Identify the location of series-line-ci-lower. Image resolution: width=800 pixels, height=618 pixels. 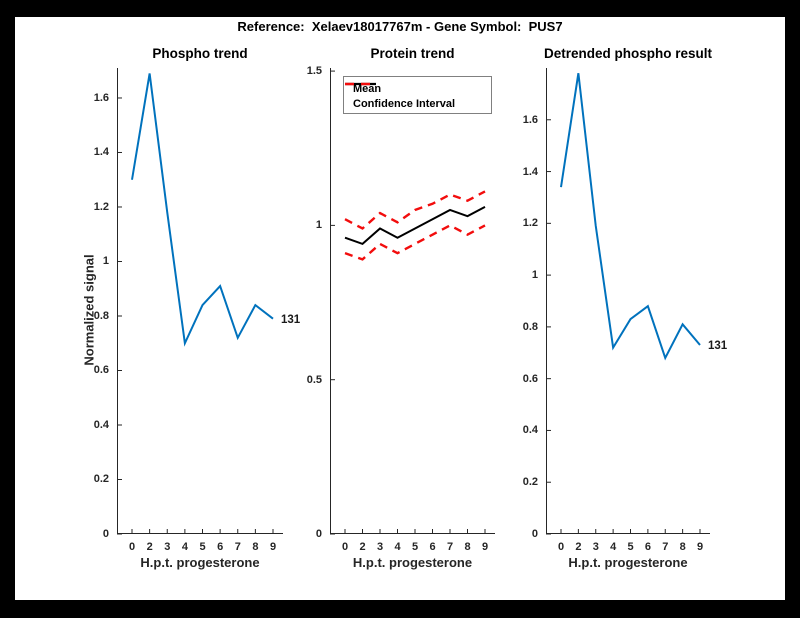
(415, 242).